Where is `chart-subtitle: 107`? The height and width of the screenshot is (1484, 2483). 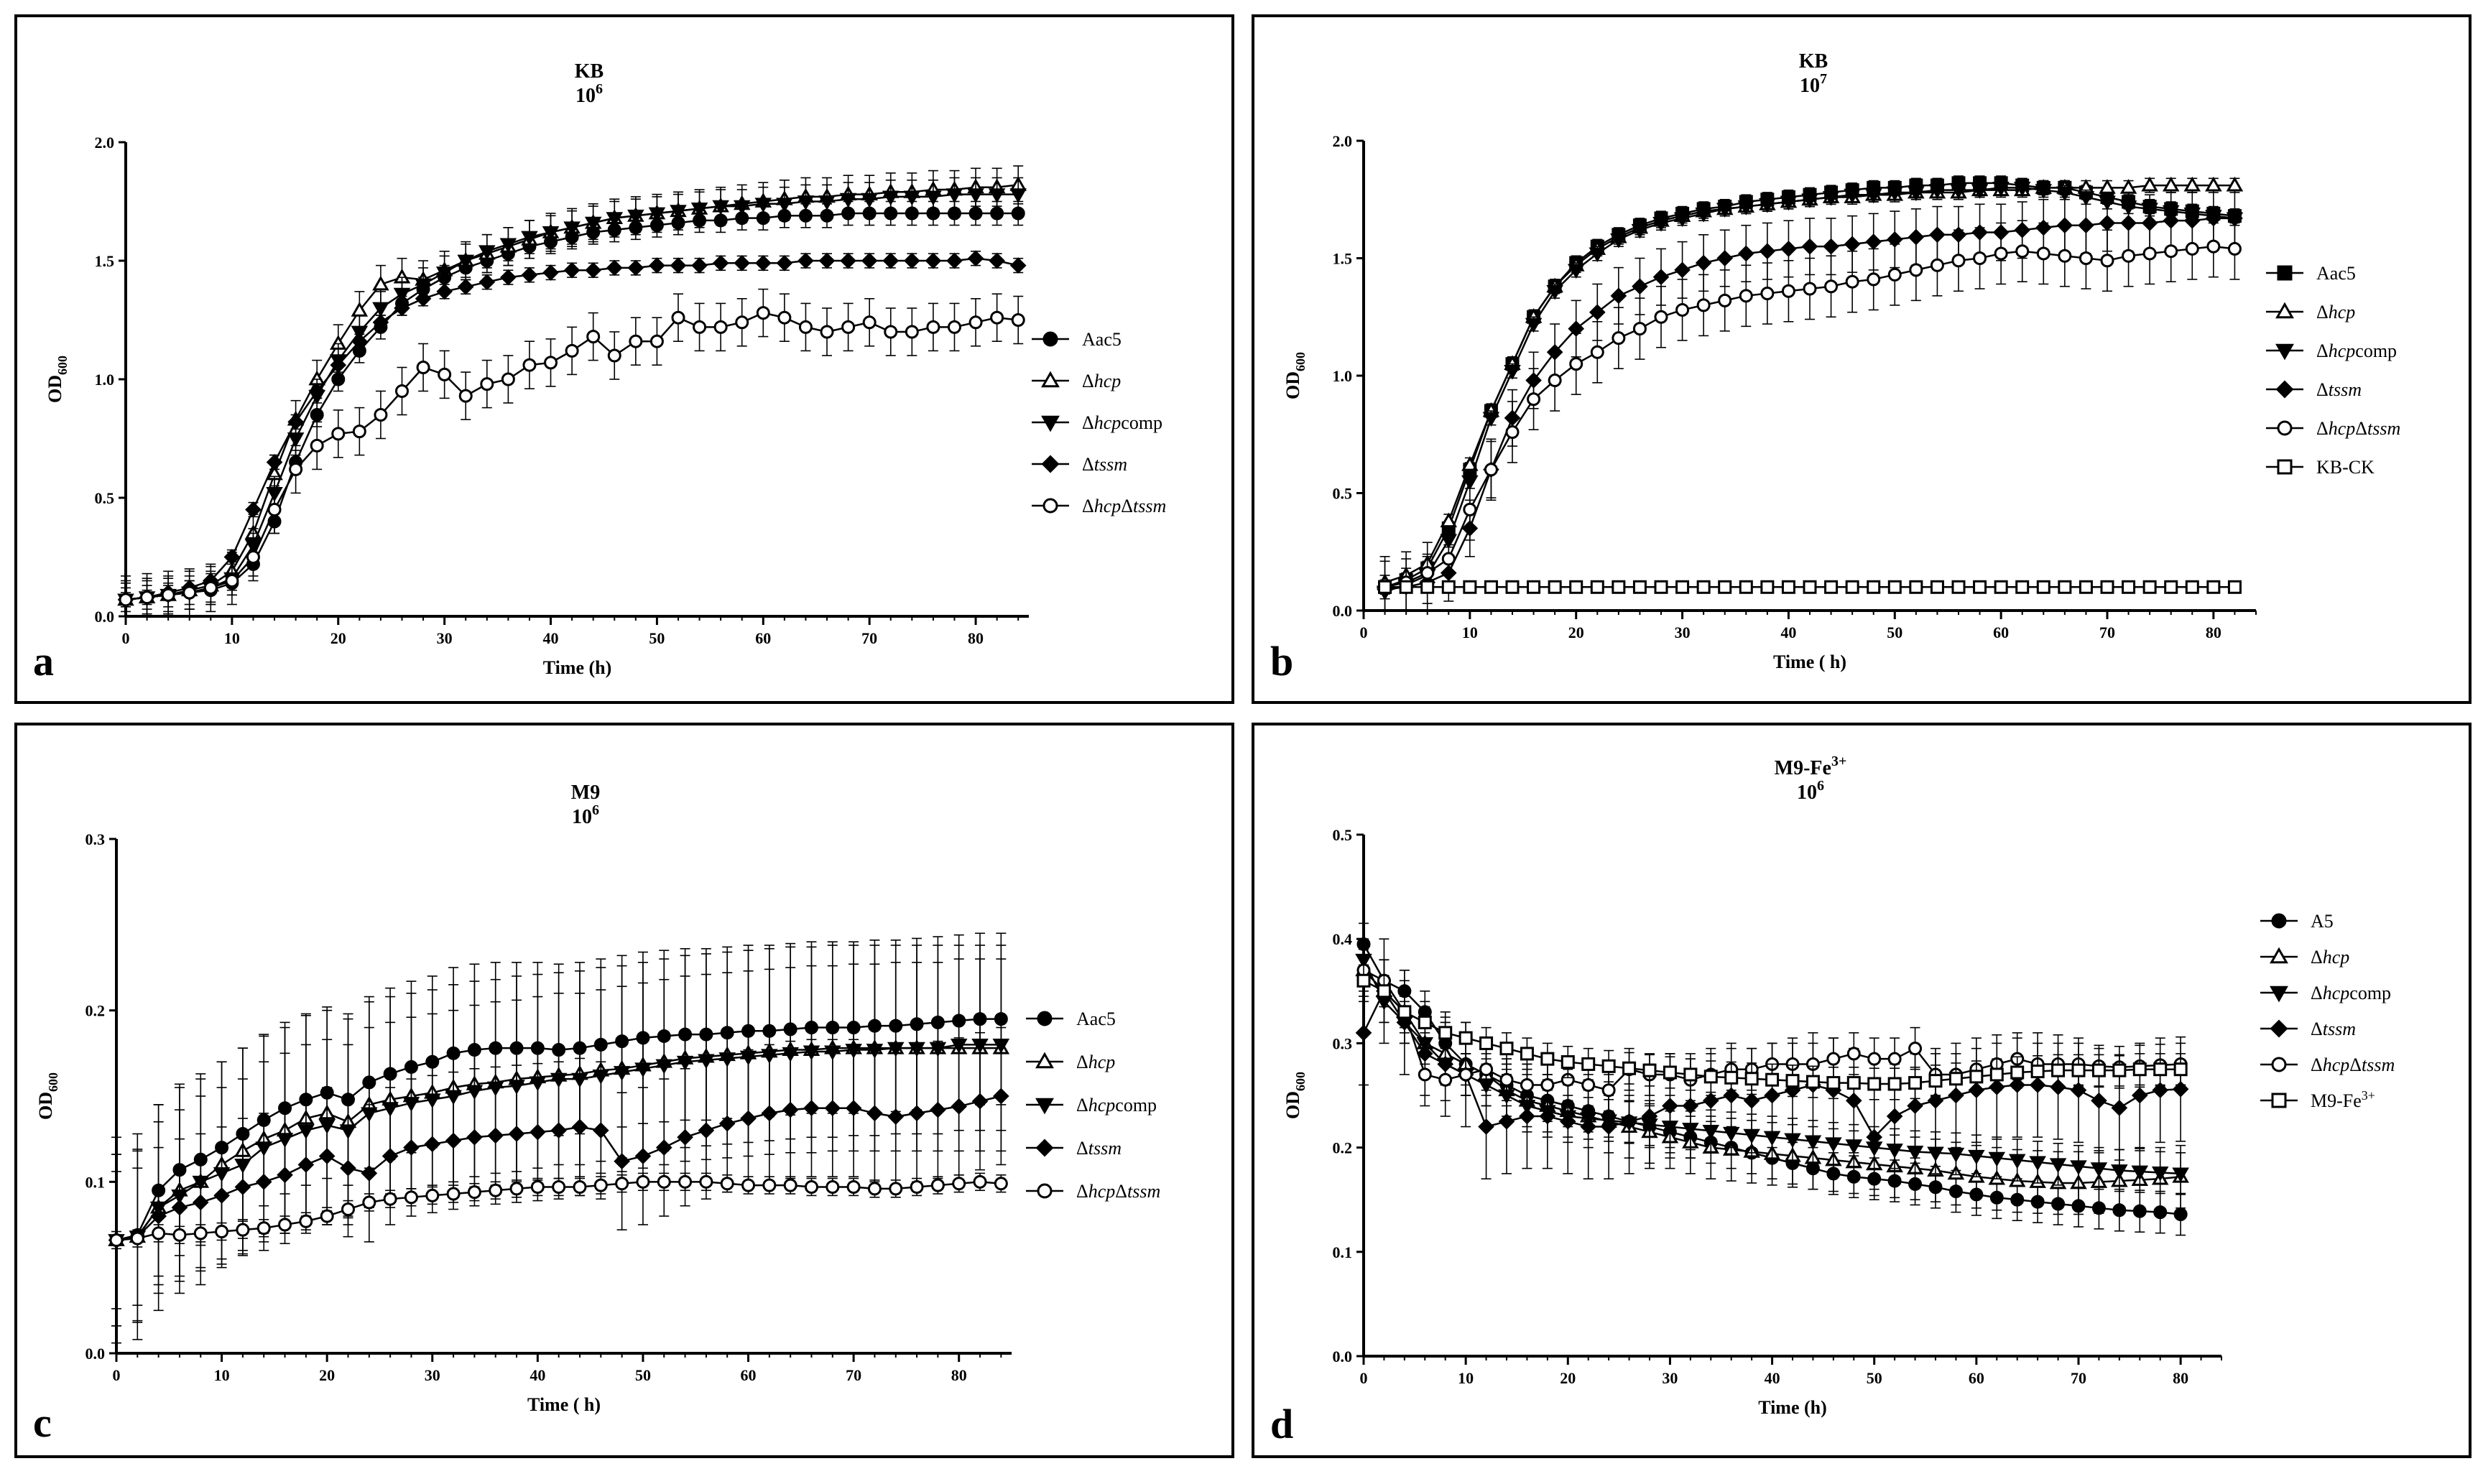
chart-subtitle: 107 is located at coordinates (1813, 84).